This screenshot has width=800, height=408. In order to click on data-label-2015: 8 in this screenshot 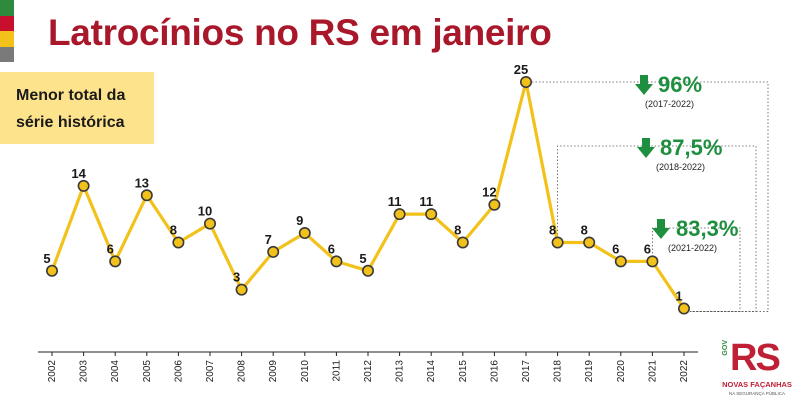, I will do `click(457, 229)`.